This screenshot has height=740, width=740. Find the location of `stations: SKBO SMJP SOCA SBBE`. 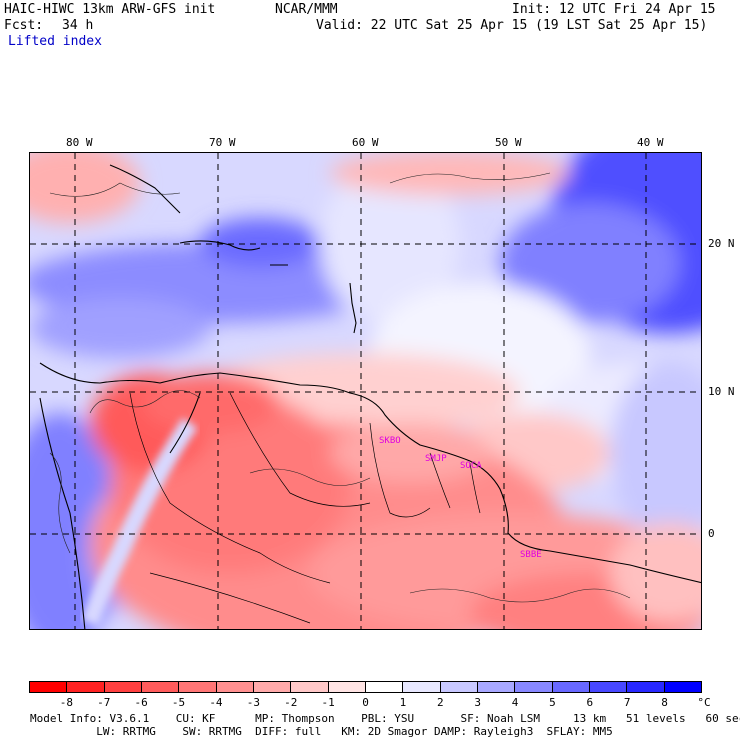

stations: SKBO SMJP SOCA SBBE is located at coordinates (460, 498).